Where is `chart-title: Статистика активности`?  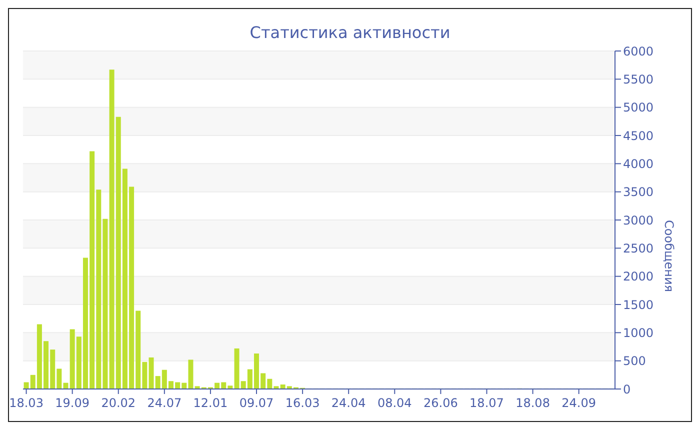 chart-title: Статистика активности is located at coordinates (350, 32).